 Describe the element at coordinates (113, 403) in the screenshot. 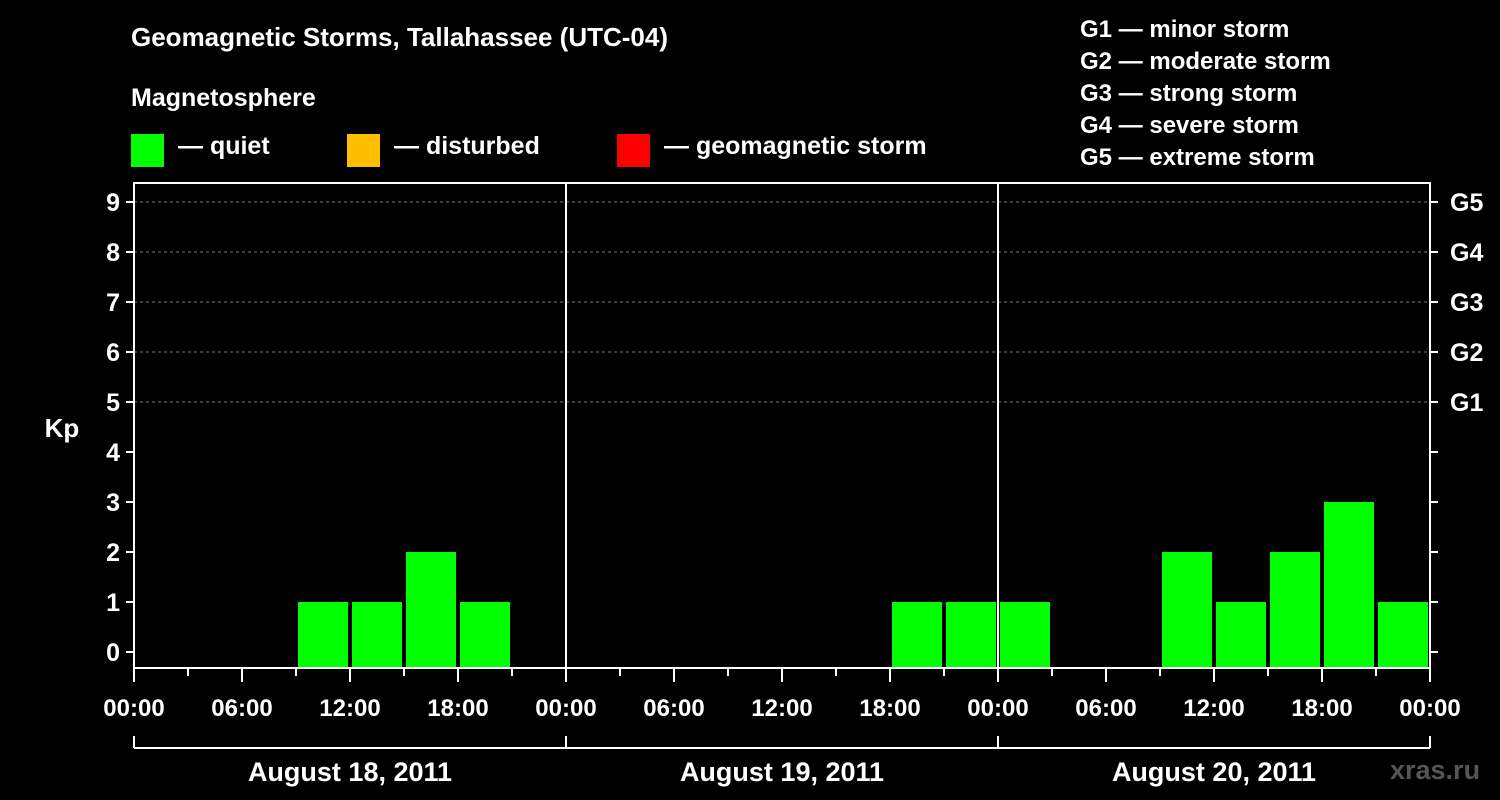

I see `y-tick-label-5: 5` at that location.